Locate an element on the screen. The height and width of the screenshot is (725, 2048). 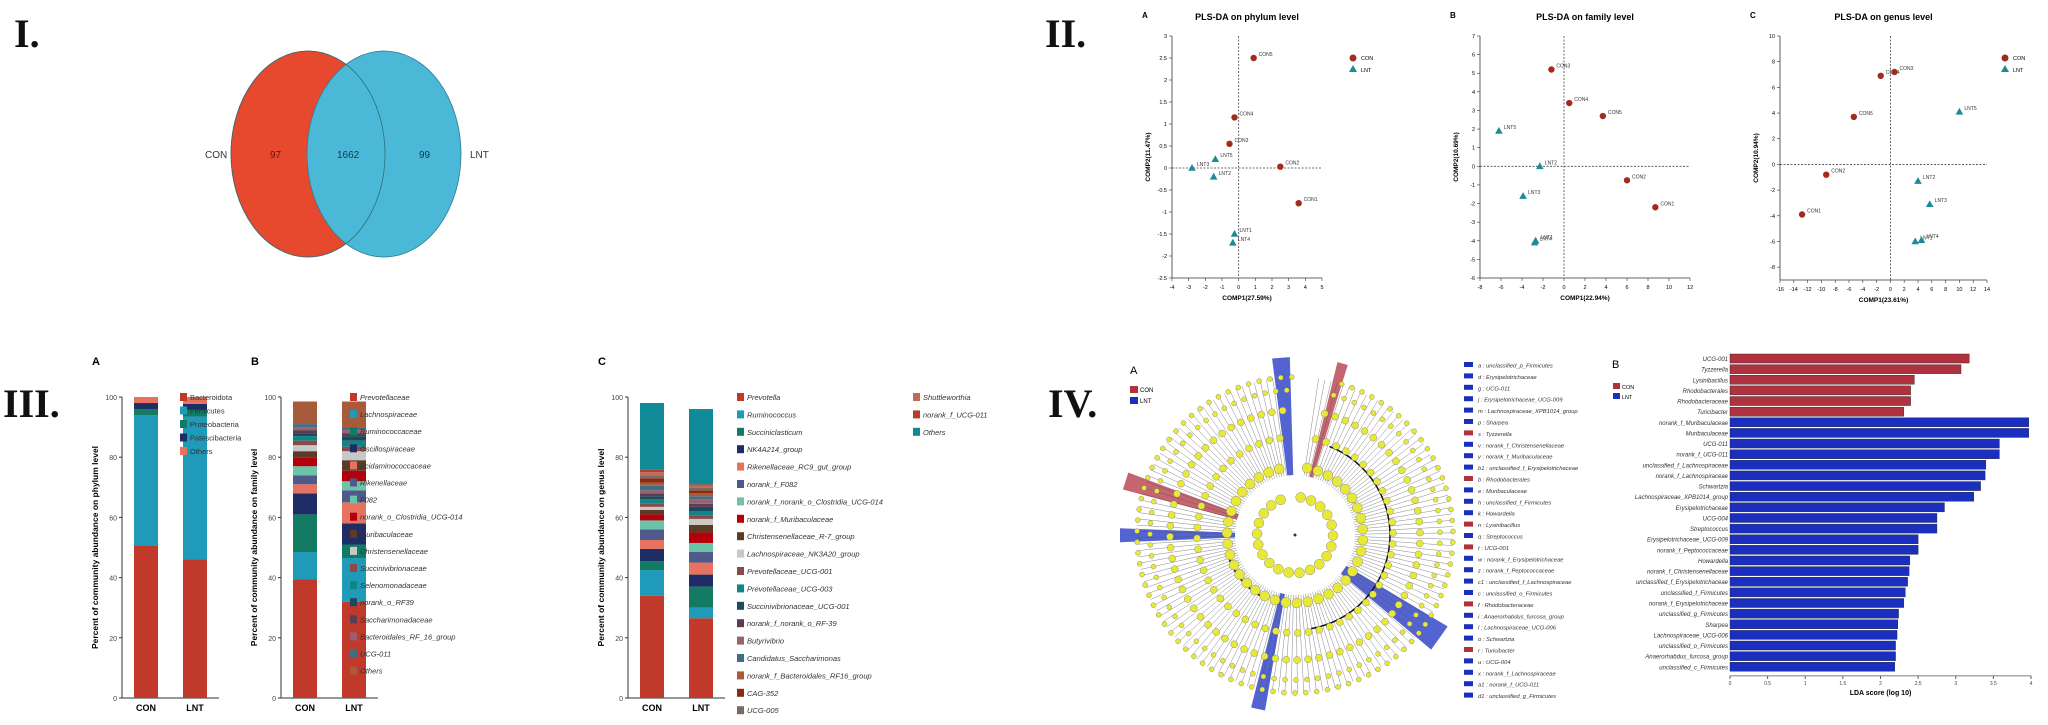
y-tick-label: -1 is located at coordinates (1164, 213).